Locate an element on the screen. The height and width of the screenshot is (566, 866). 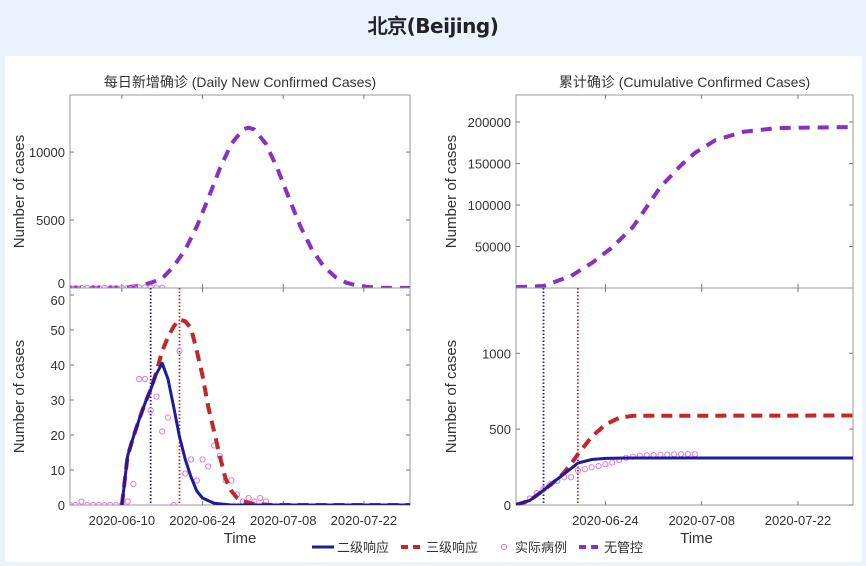
legend-label: 实际病例 is located at coordinates (541, 547).